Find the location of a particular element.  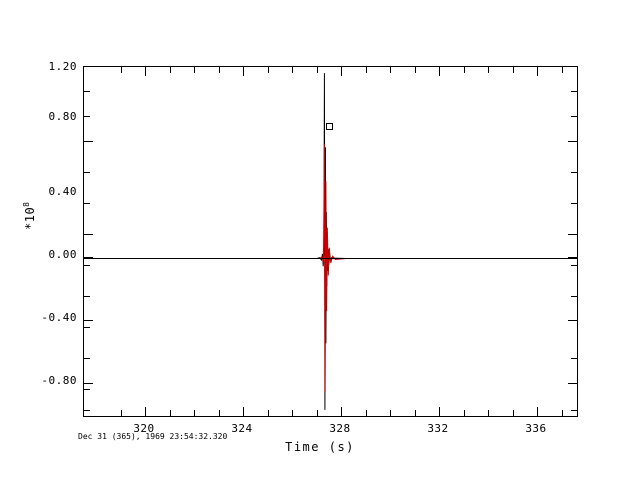

x-tick-label: 328 is located at coordinates (340, 428).